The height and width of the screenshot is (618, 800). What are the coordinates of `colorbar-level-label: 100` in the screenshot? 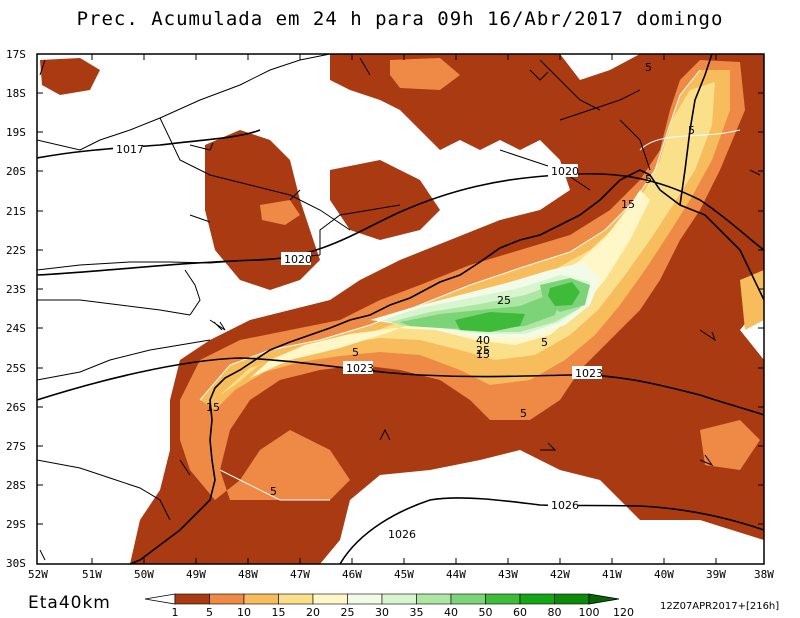 It's located at (589, 612).